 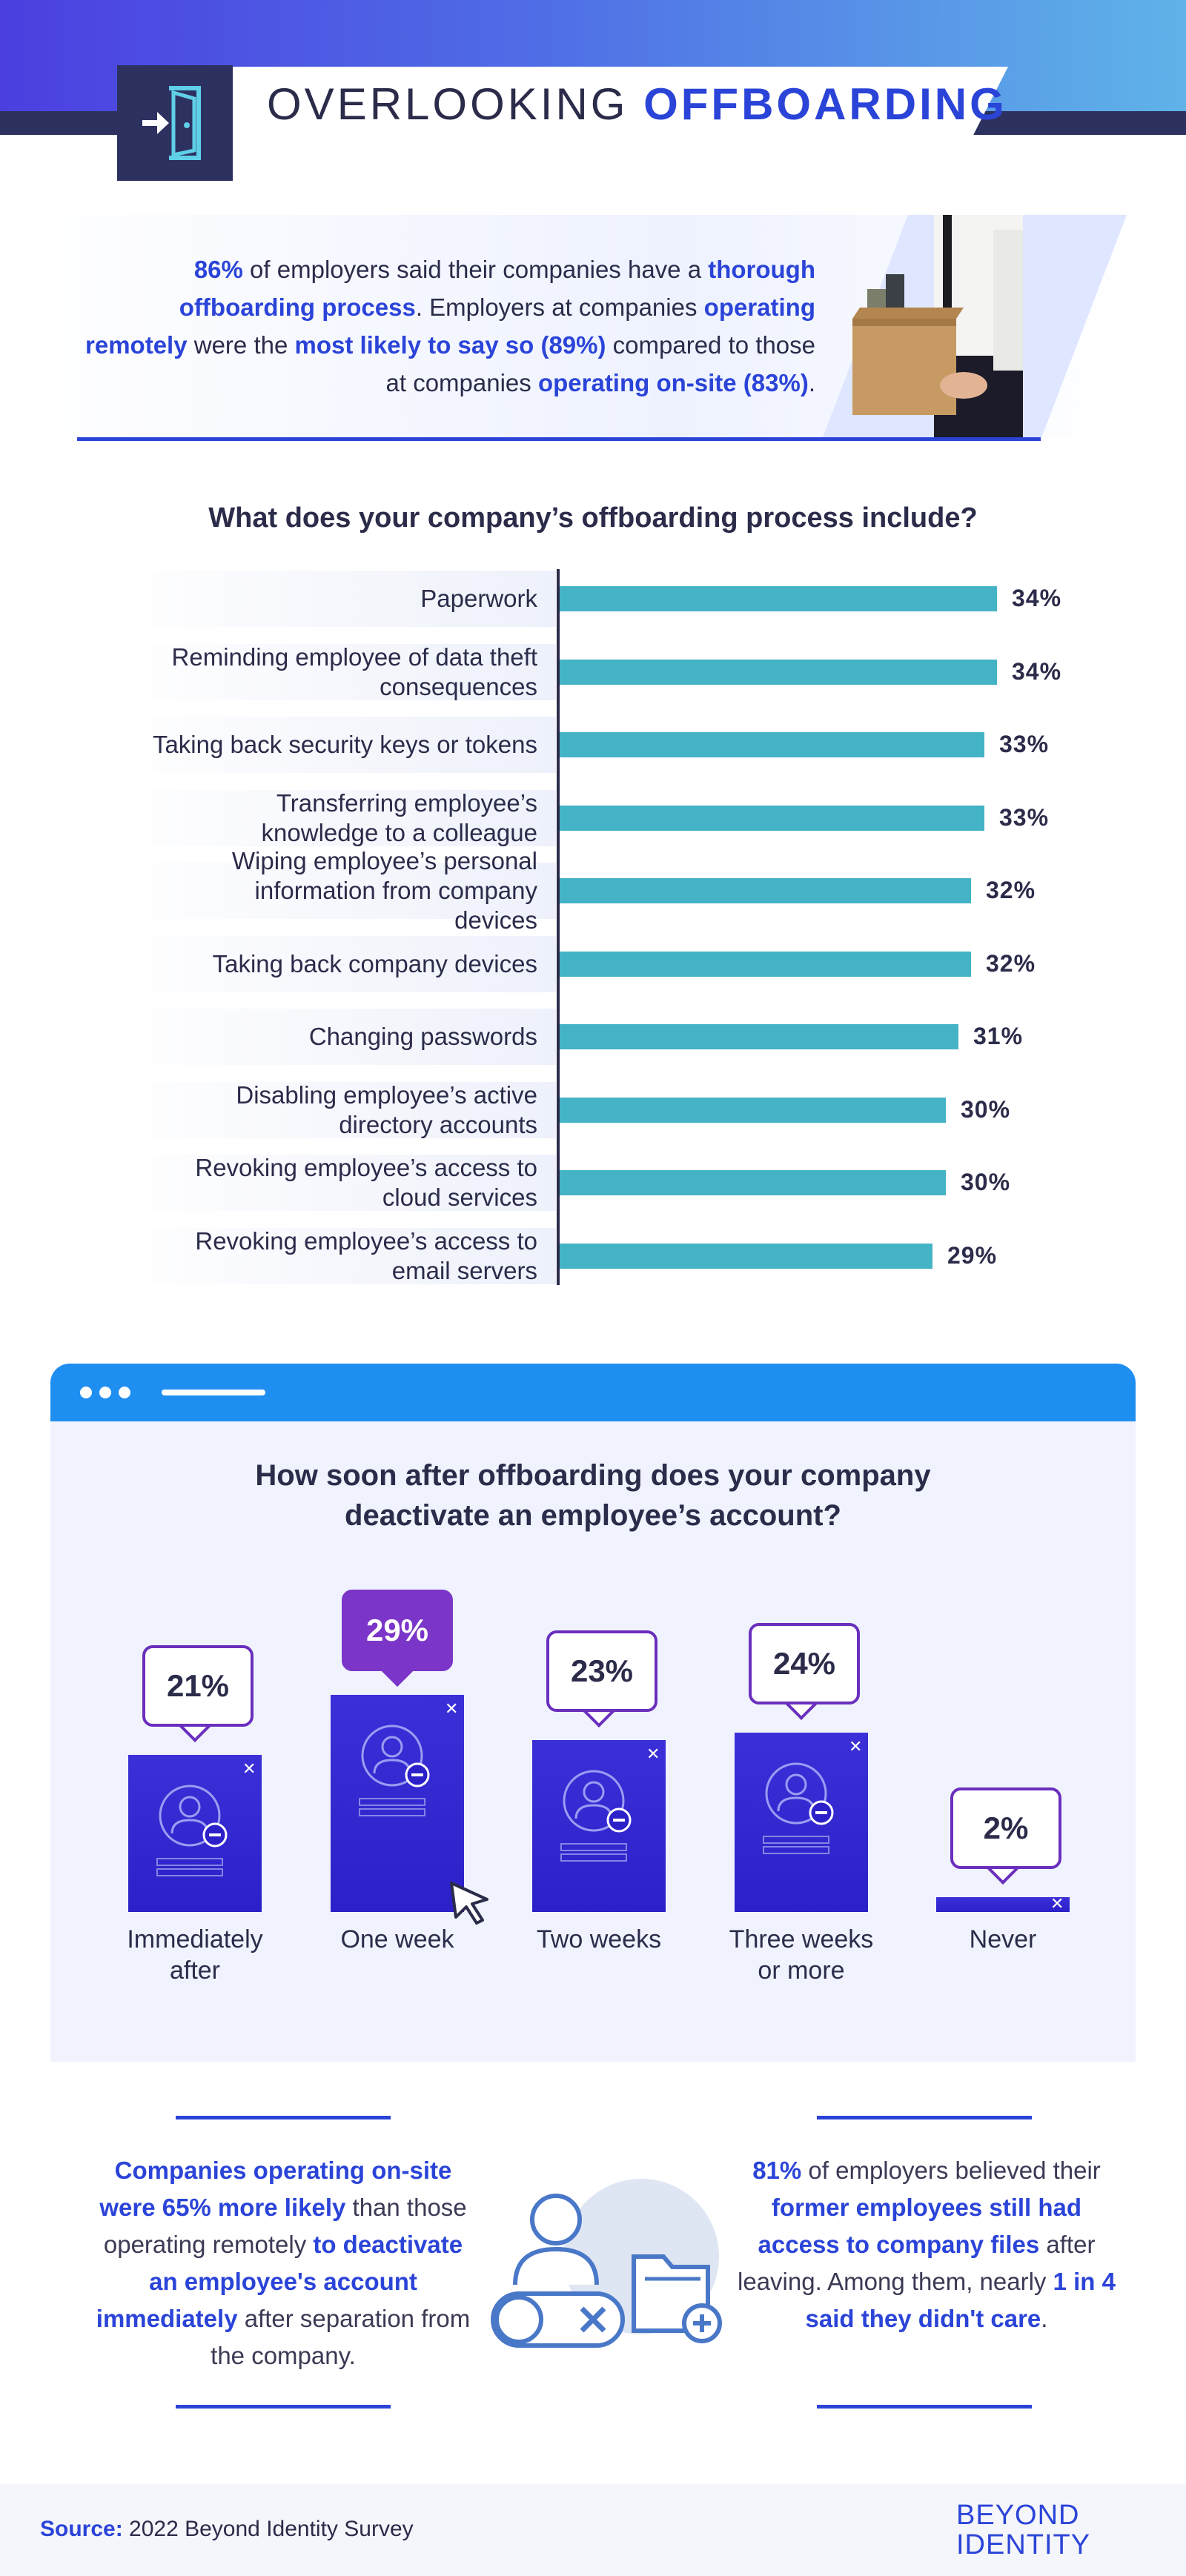 I want to click on header-ribbon, so click(x=593, y=107).